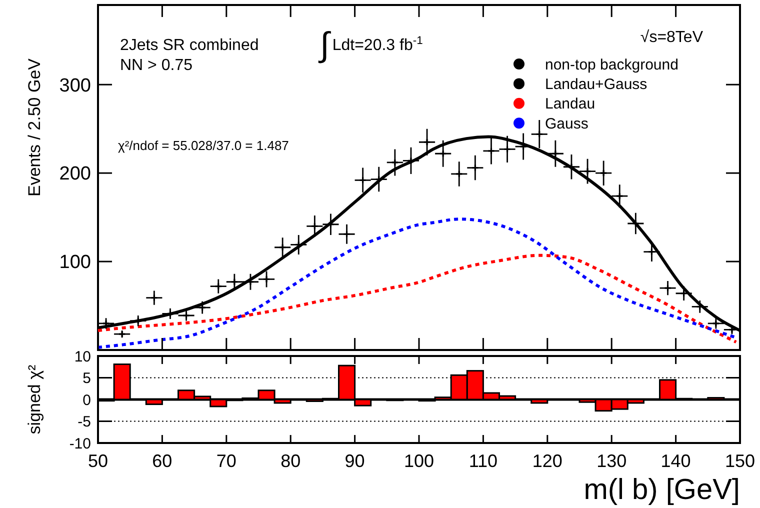 This screenshot has height=508, width=760. Describe the element at coordinates (354, 461) in the screenshot. I see `x-tick-label: 90` at that location.